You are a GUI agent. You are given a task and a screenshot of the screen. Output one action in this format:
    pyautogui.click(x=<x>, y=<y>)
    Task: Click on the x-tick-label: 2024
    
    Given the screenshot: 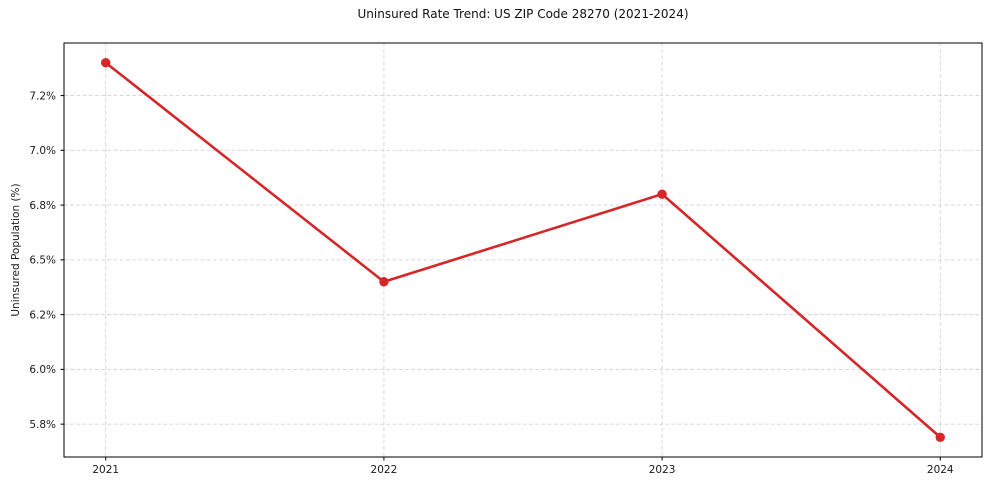 What is the action you would take?
    pyautogui.click(x=940, y=470)
    